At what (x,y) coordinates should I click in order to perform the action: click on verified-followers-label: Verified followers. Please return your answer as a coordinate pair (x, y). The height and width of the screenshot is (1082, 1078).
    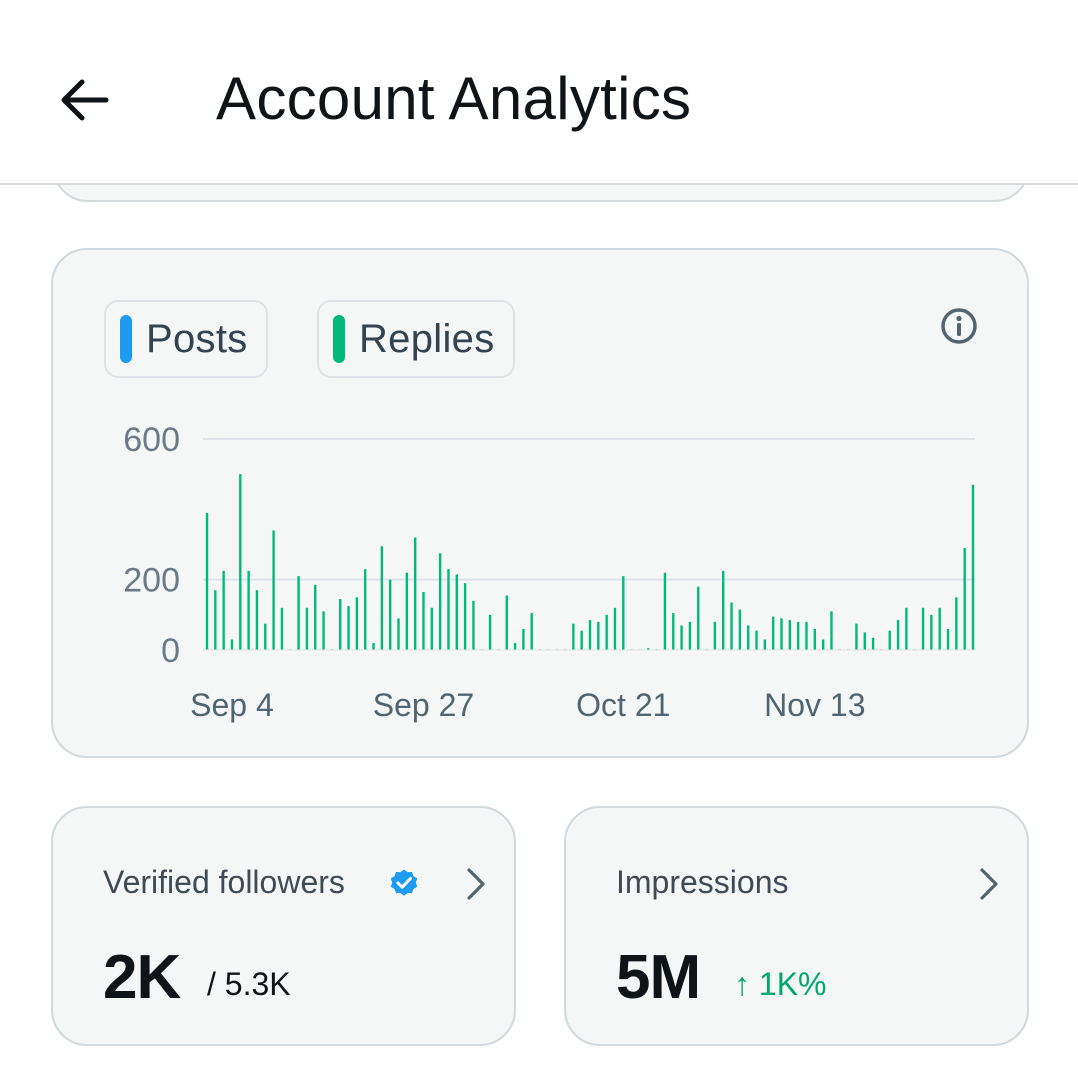
    Looking at the image, I should click on (224, 882).